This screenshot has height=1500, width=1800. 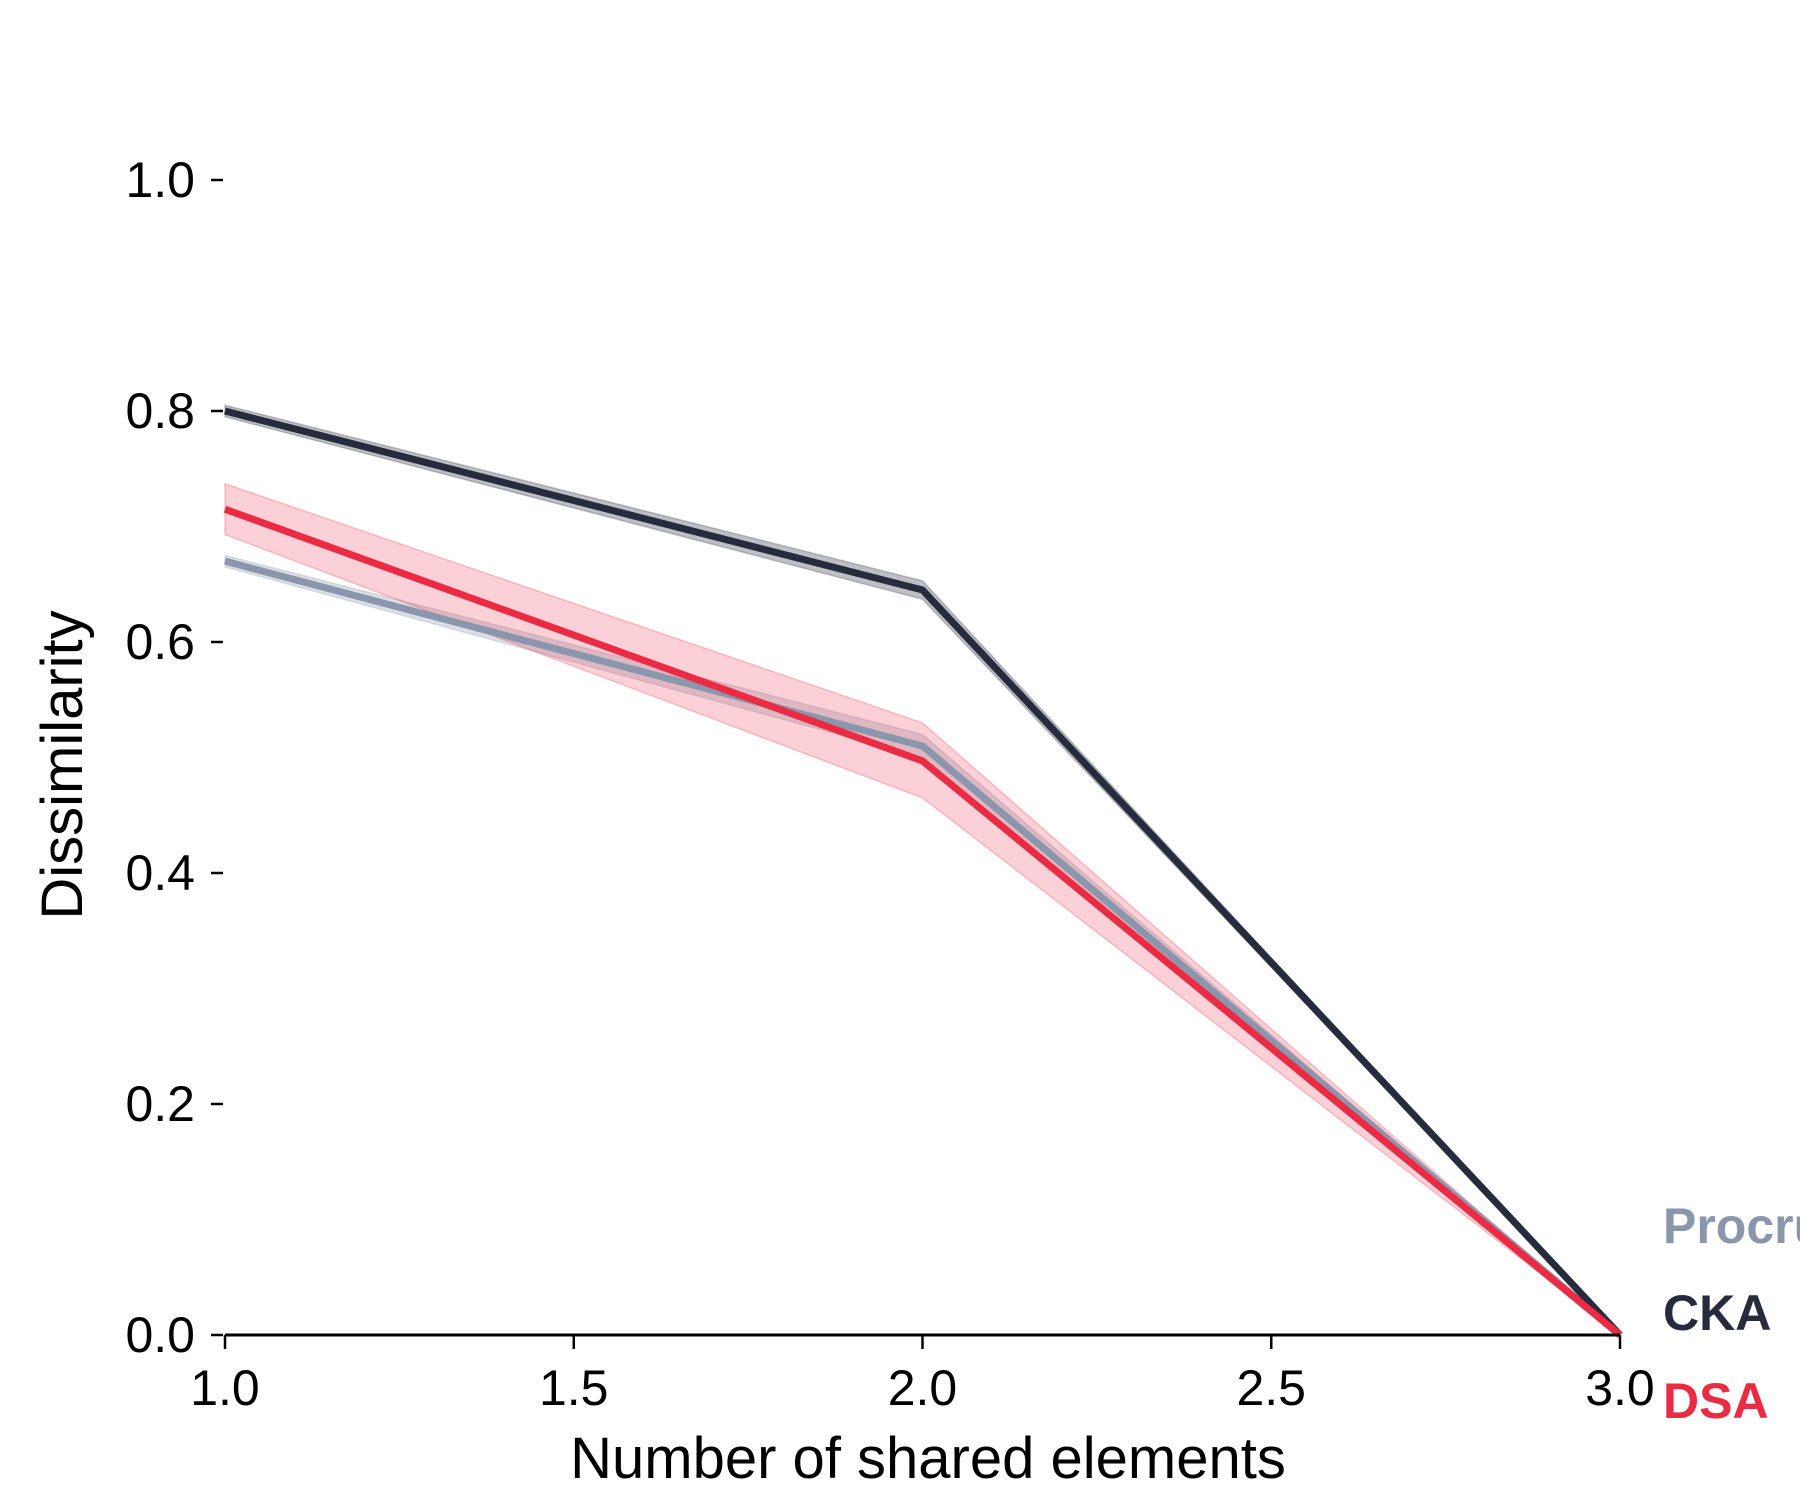 What do you see at coordinates (160, 873) in the screenshot?
I see `y-tick-label: 0.4` at bounding box center [160, 873].